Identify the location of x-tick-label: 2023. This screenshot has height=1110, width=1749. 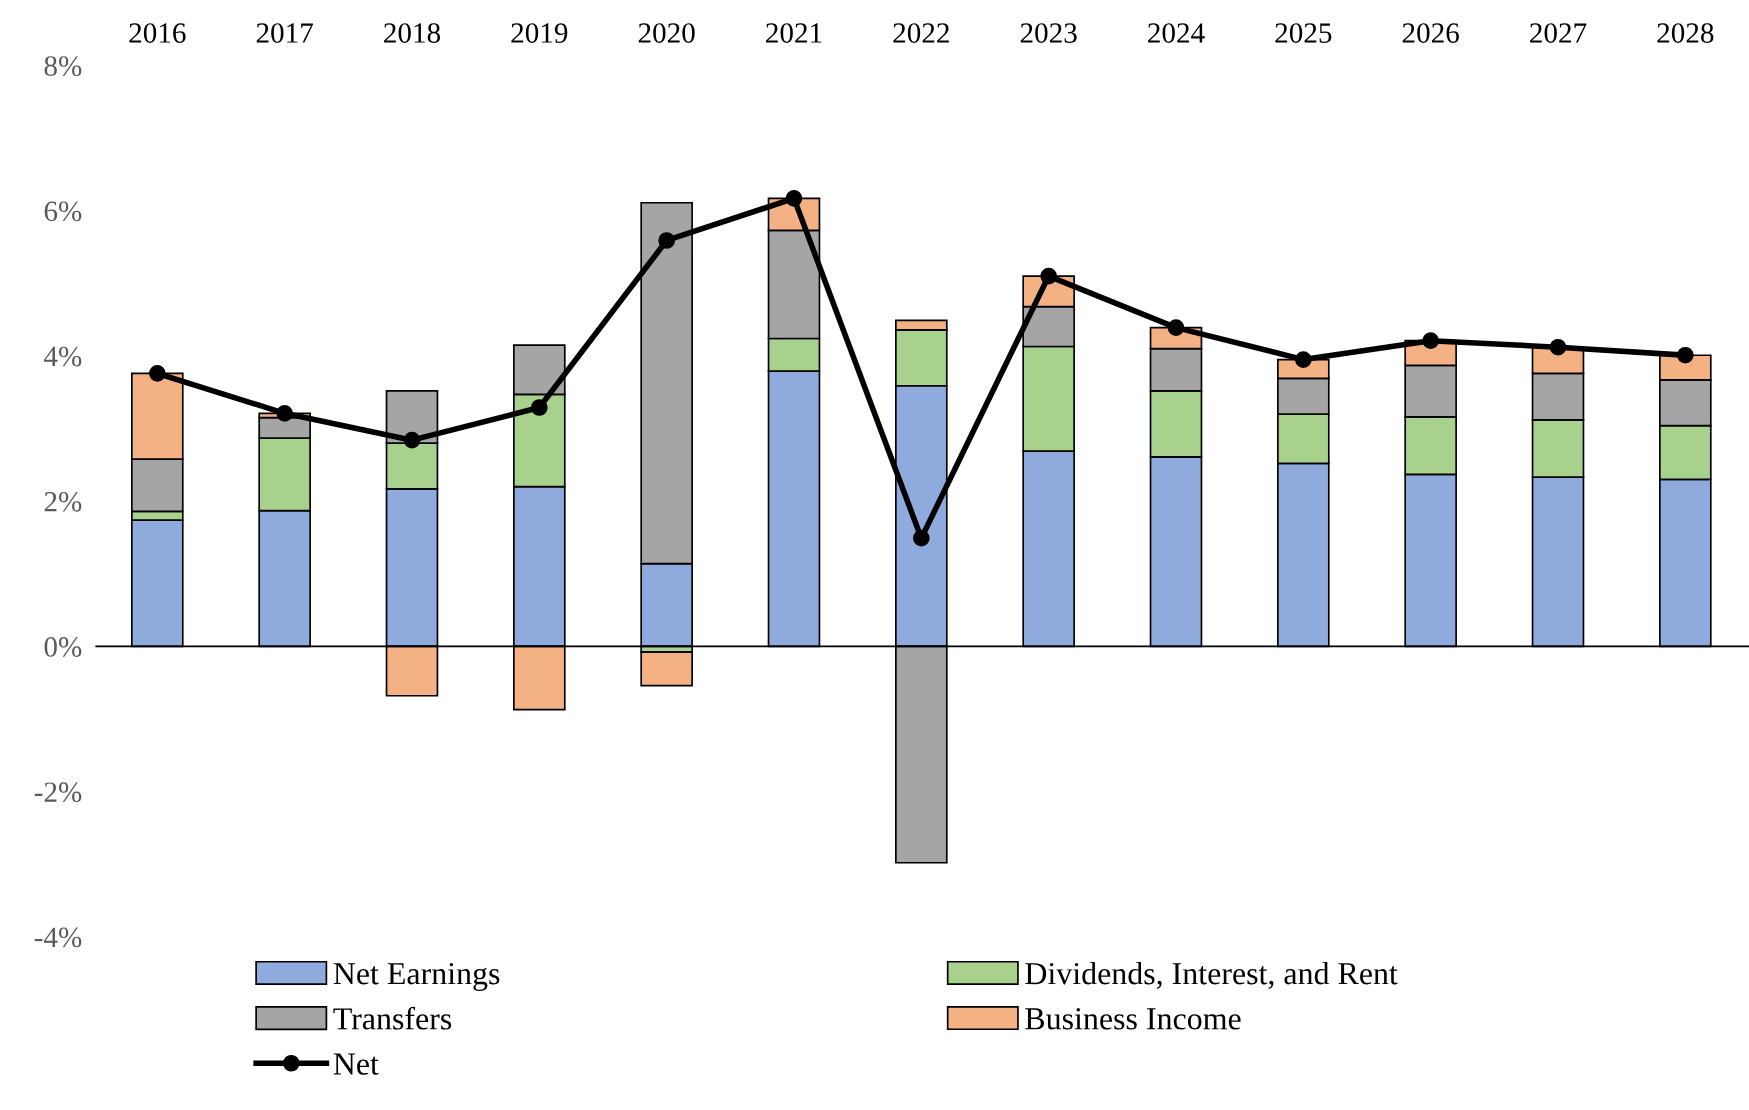
(1048, 33).